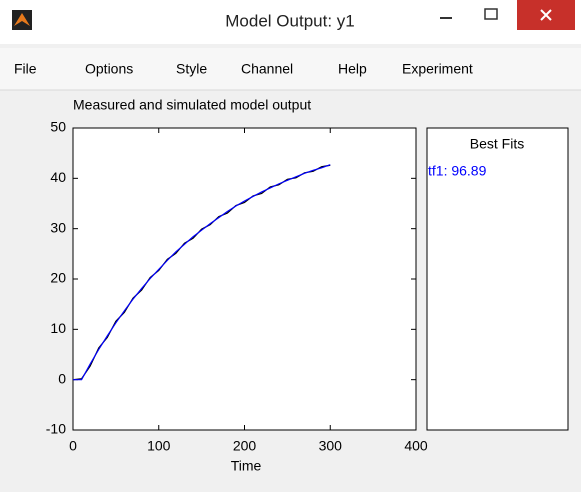  What do you see at coordinates (56, 429) in the screenshot?
I see `y-tick-label: -10` at bounding box center [56, 429].